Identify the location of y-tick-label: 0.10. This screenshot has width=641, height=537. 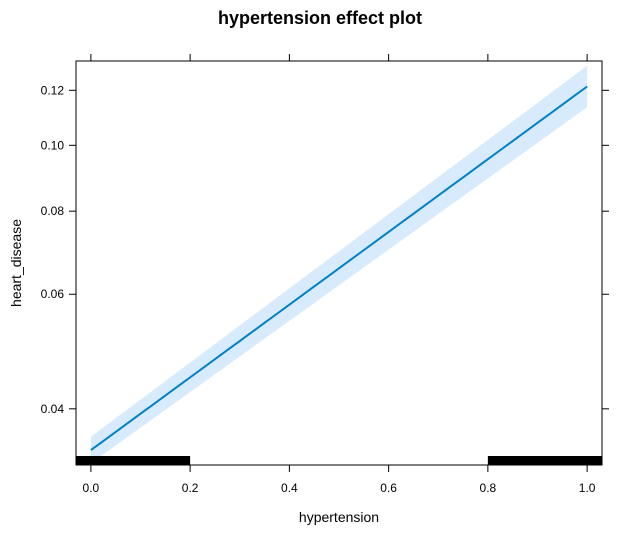
(53, 145).